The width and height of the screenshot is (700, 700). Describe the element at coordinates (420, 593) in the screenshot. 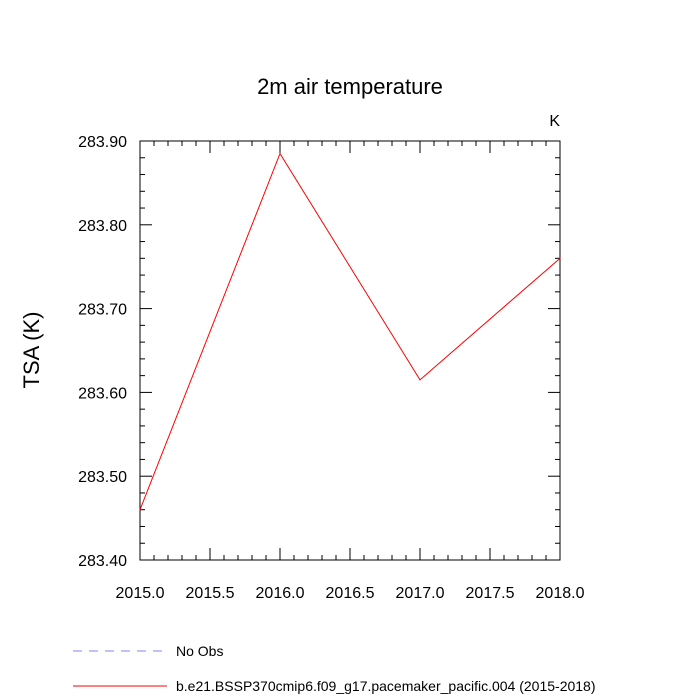

I see `x-tick-label: 2017.0` at that location.